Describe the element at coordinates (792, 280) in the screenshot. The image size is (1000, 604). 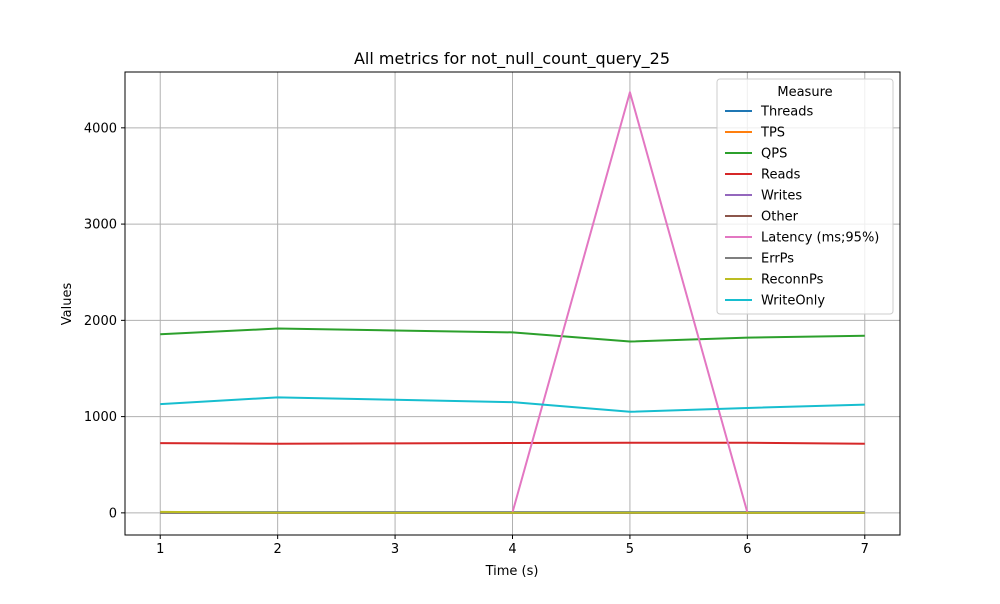
I see `legend-label: ReconnPs` at that location.